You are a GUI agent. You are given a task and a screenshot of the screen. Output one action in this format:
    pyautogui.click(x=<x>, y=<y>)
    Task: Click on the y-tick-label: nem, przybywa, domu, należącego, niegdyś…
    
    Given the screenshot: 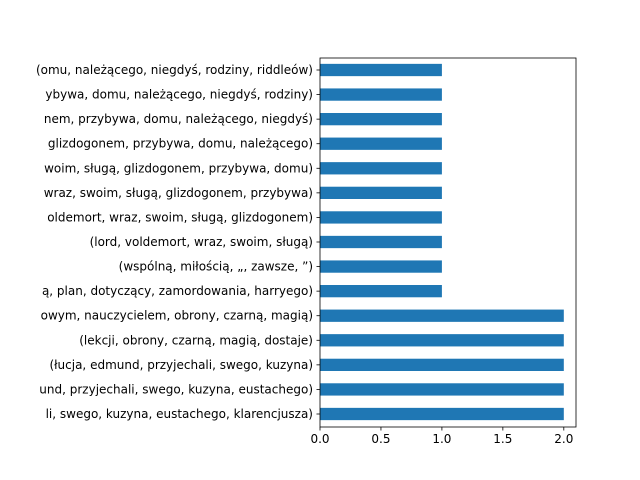 What is the action you would take?
    pyautogui.click(x=178, y=119)
    